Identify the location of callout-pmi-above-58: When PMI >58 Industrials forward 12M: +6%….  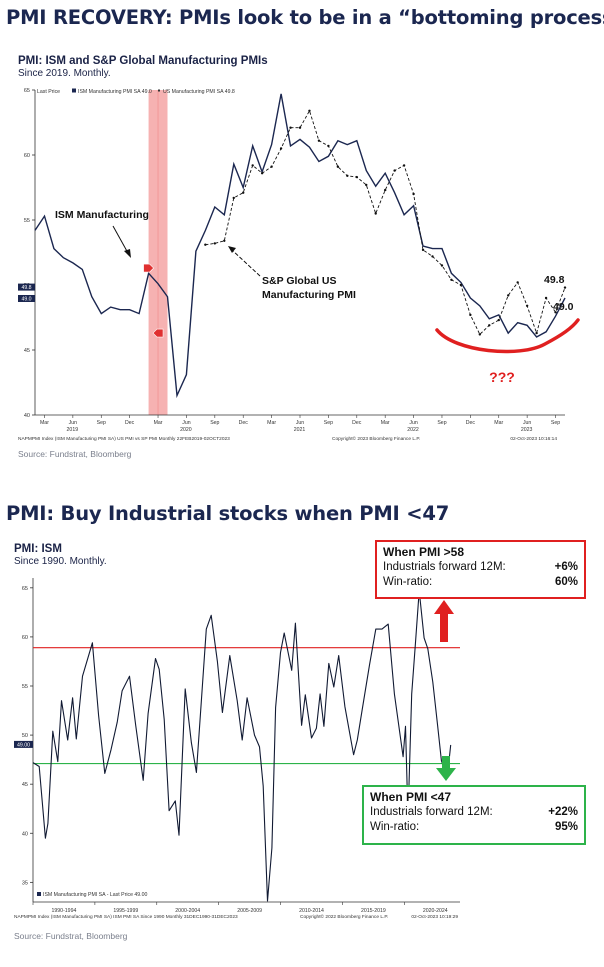
(480, 569).